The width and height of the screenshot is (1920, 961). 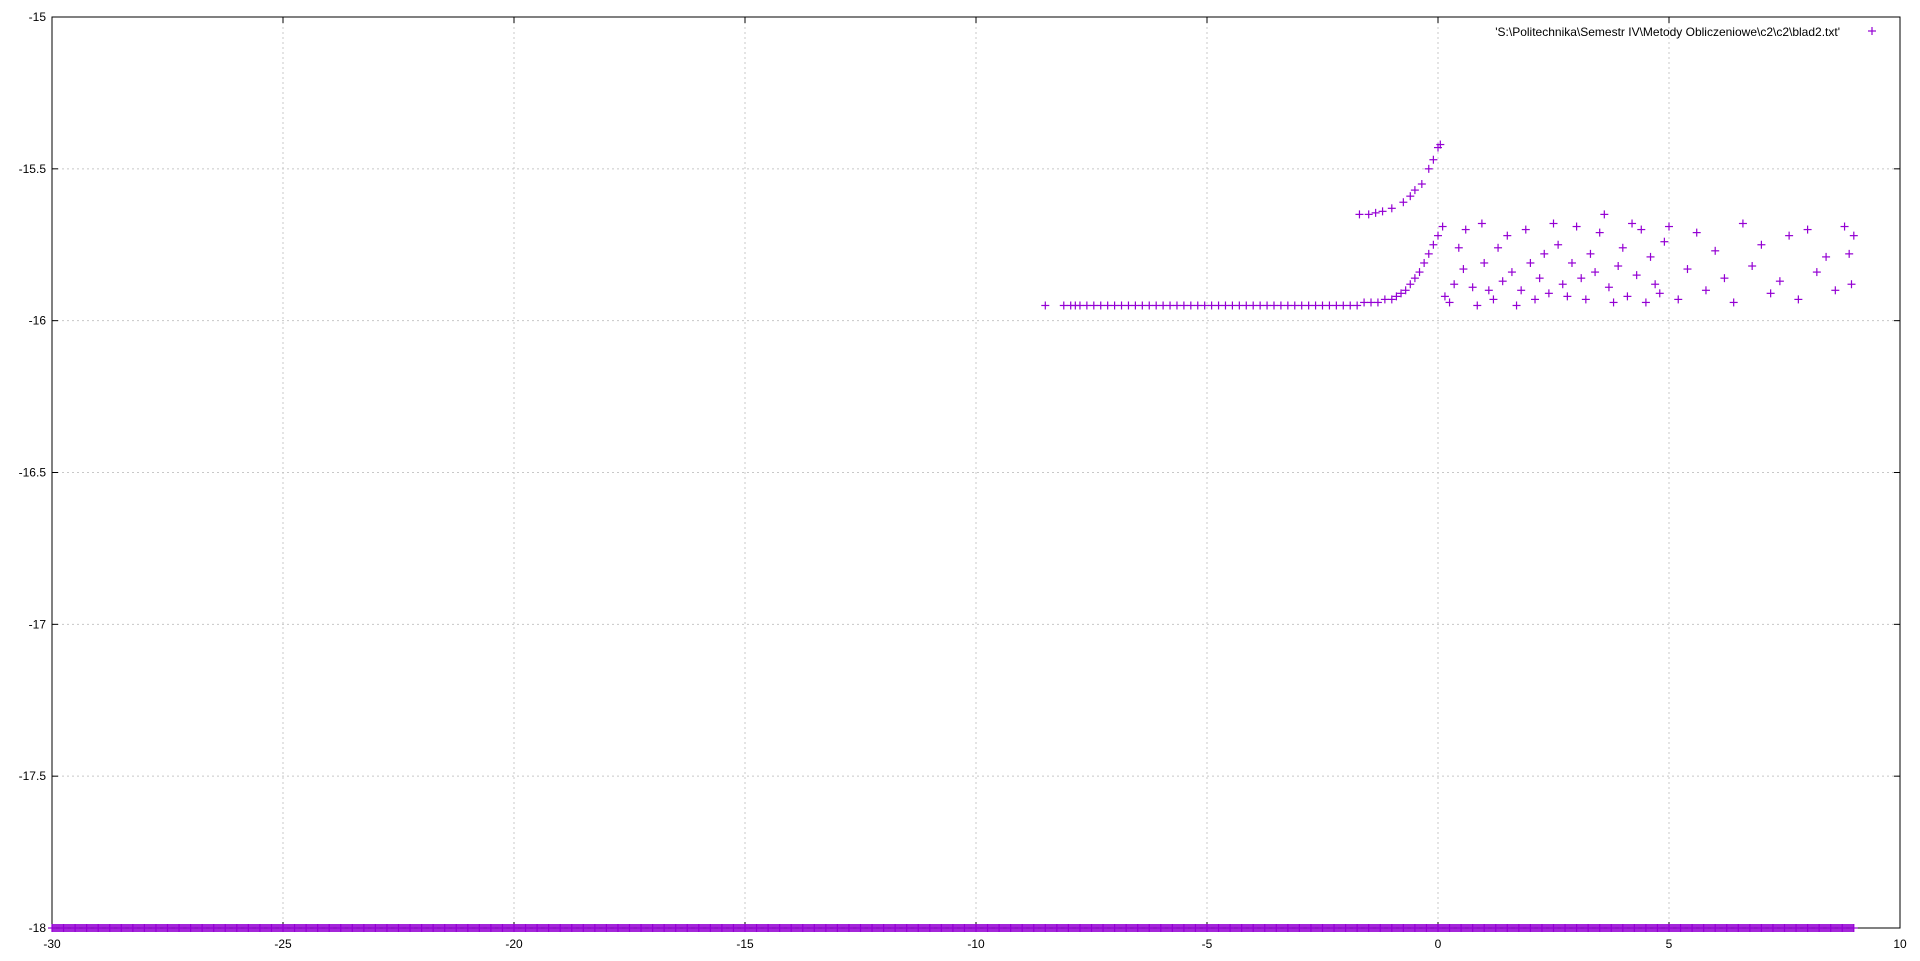 I want to click on x-tick-label: 0, so click(x=1438, y=944).